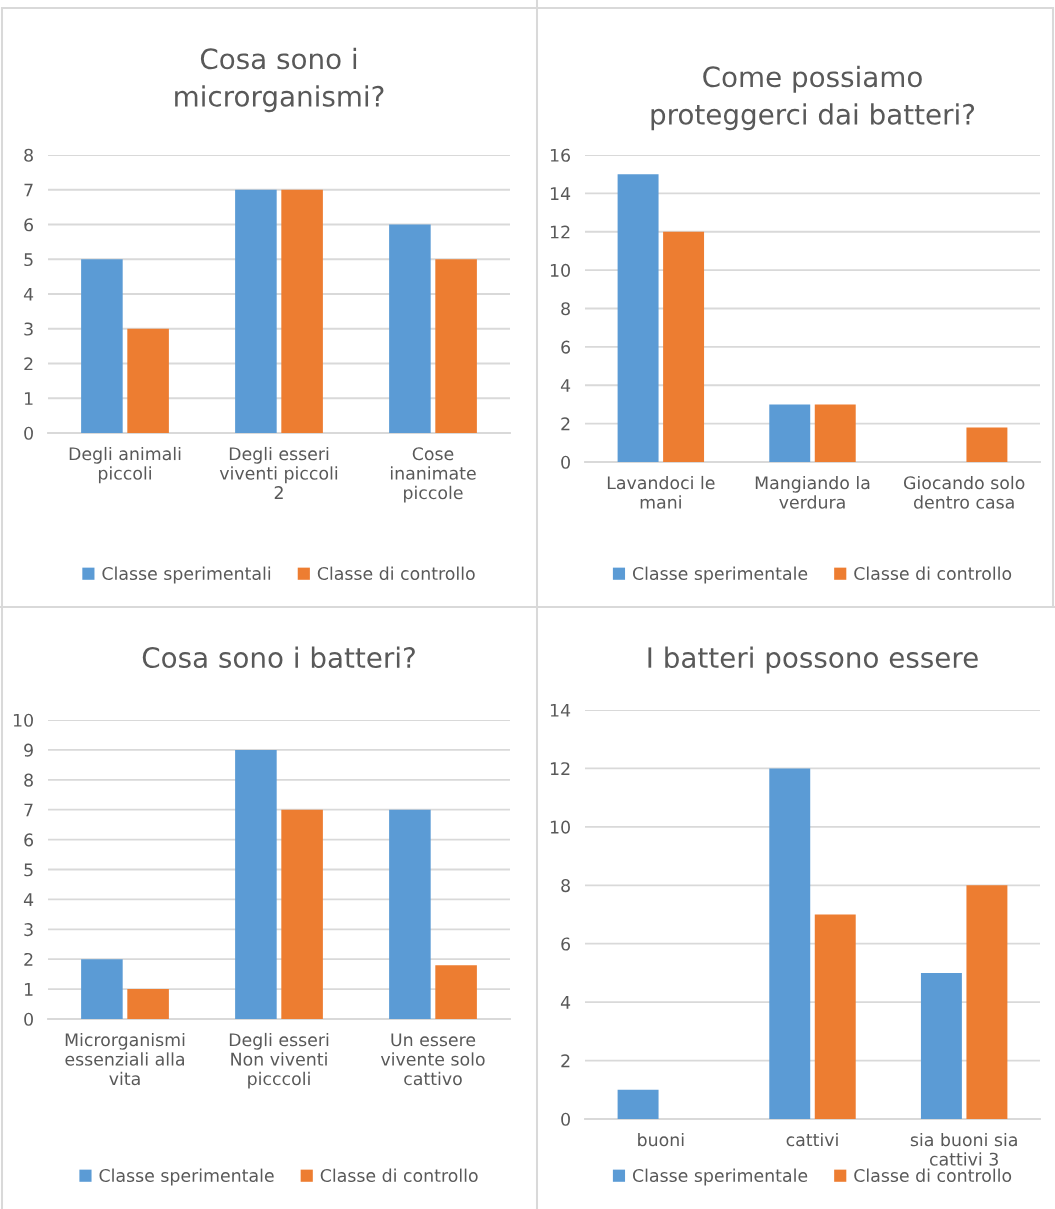 The image size is (1055, 1209). What do you see at coordinates (661, 1139) in the screenshot?
I see `x-tick-label: buoni` at bounding box center [661, 1139].